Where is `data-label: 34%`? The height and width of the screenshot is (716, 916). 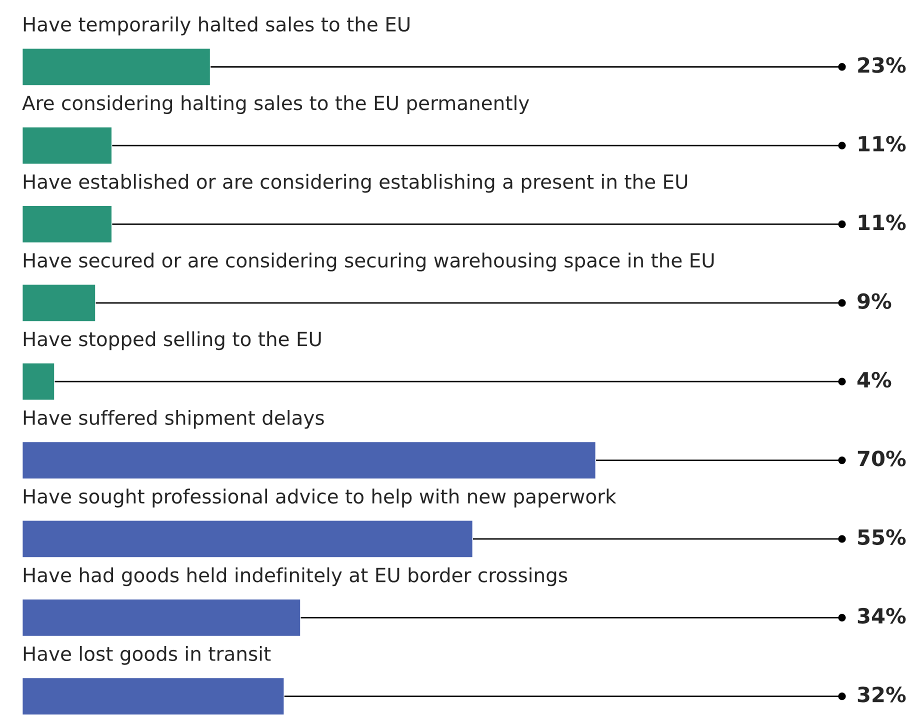 data-label: 34% is located at coordinates (882, 616).